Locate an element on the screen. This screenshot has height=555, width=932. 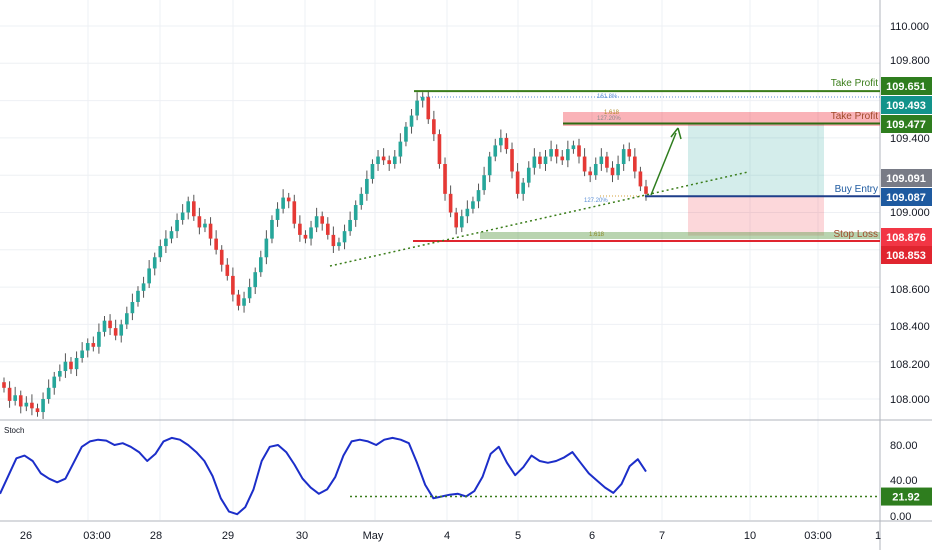
stoch-value-label: 21.92 is located at coordinates (906, 498).